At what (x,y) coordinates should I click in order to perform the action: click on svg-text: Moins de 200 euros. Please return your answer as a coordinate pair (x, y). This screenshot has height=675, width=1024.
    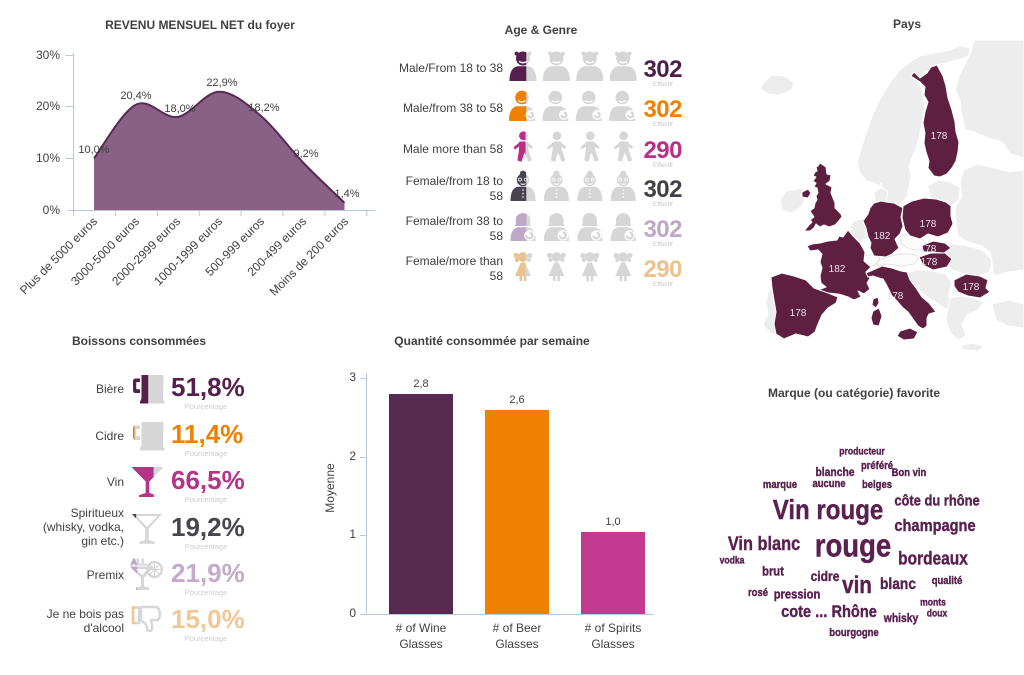
    Looking at the image, I should click on (309, 256).